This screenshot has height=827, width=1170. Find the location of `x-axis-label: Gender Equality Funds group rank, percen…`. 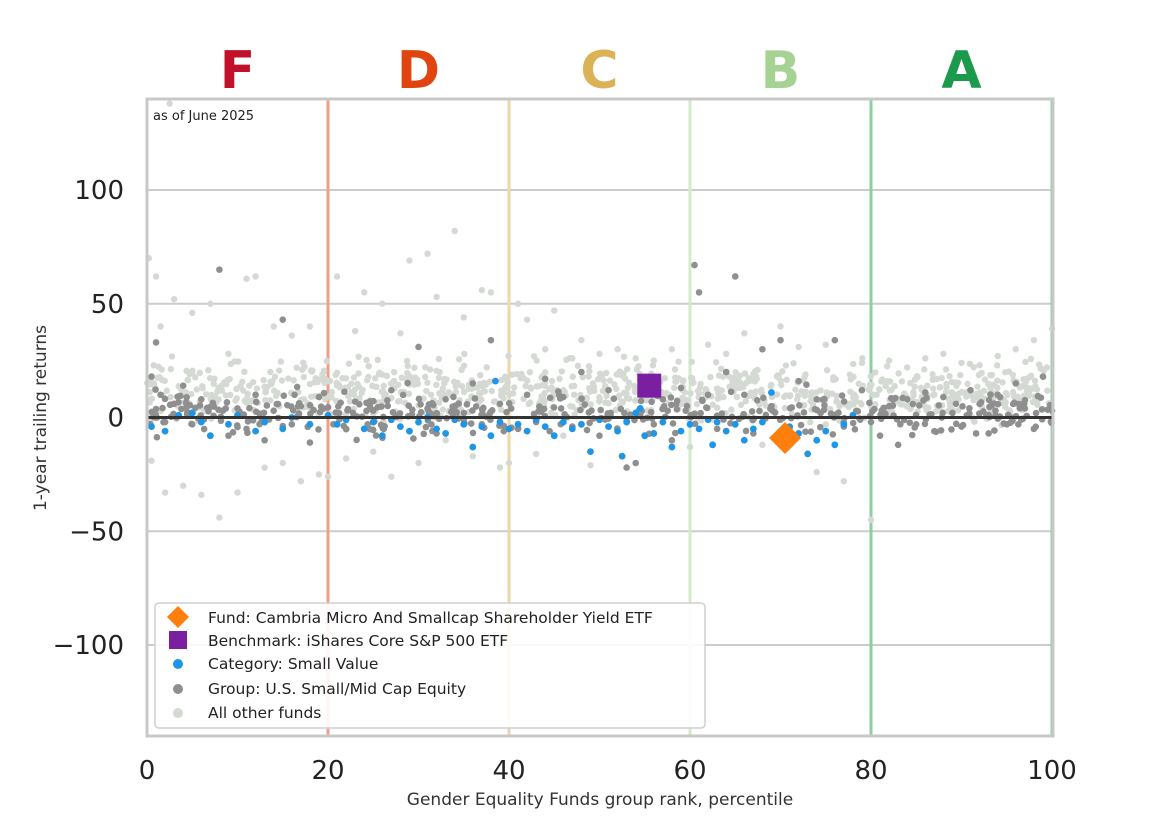

x-axis-label: Gender Equality Funds group rank, percen… is located at coordinates (600, 800).